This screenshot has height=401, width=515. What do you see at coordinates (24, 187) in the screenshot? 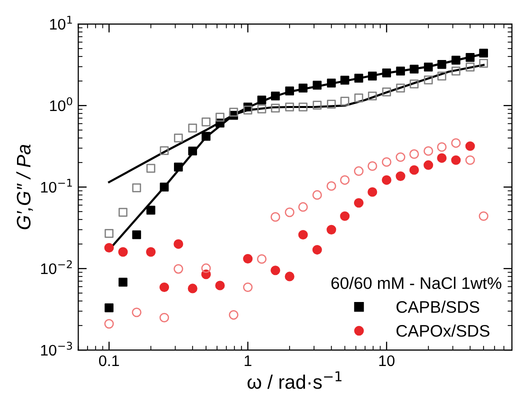
I see `y-axis-title: G′,G″ / Pa` at bounding box center [24, 187].